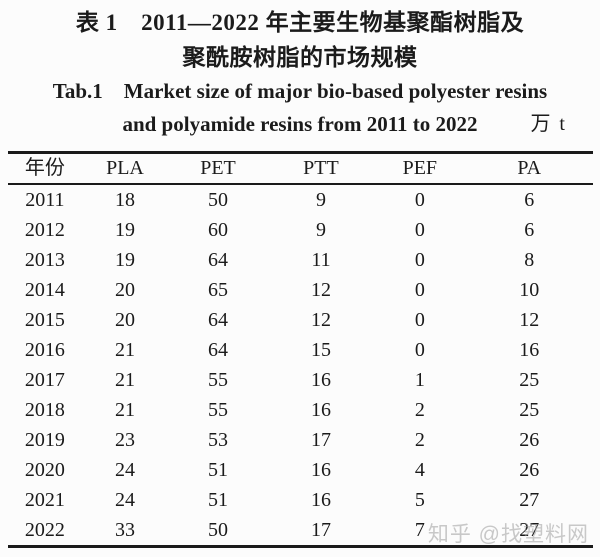 This screenshot has height=557, width=600. What do you see at coordinates (529, 290) in the screenshot?
I see `value-cell: 10` at bounding box center [529, 290].